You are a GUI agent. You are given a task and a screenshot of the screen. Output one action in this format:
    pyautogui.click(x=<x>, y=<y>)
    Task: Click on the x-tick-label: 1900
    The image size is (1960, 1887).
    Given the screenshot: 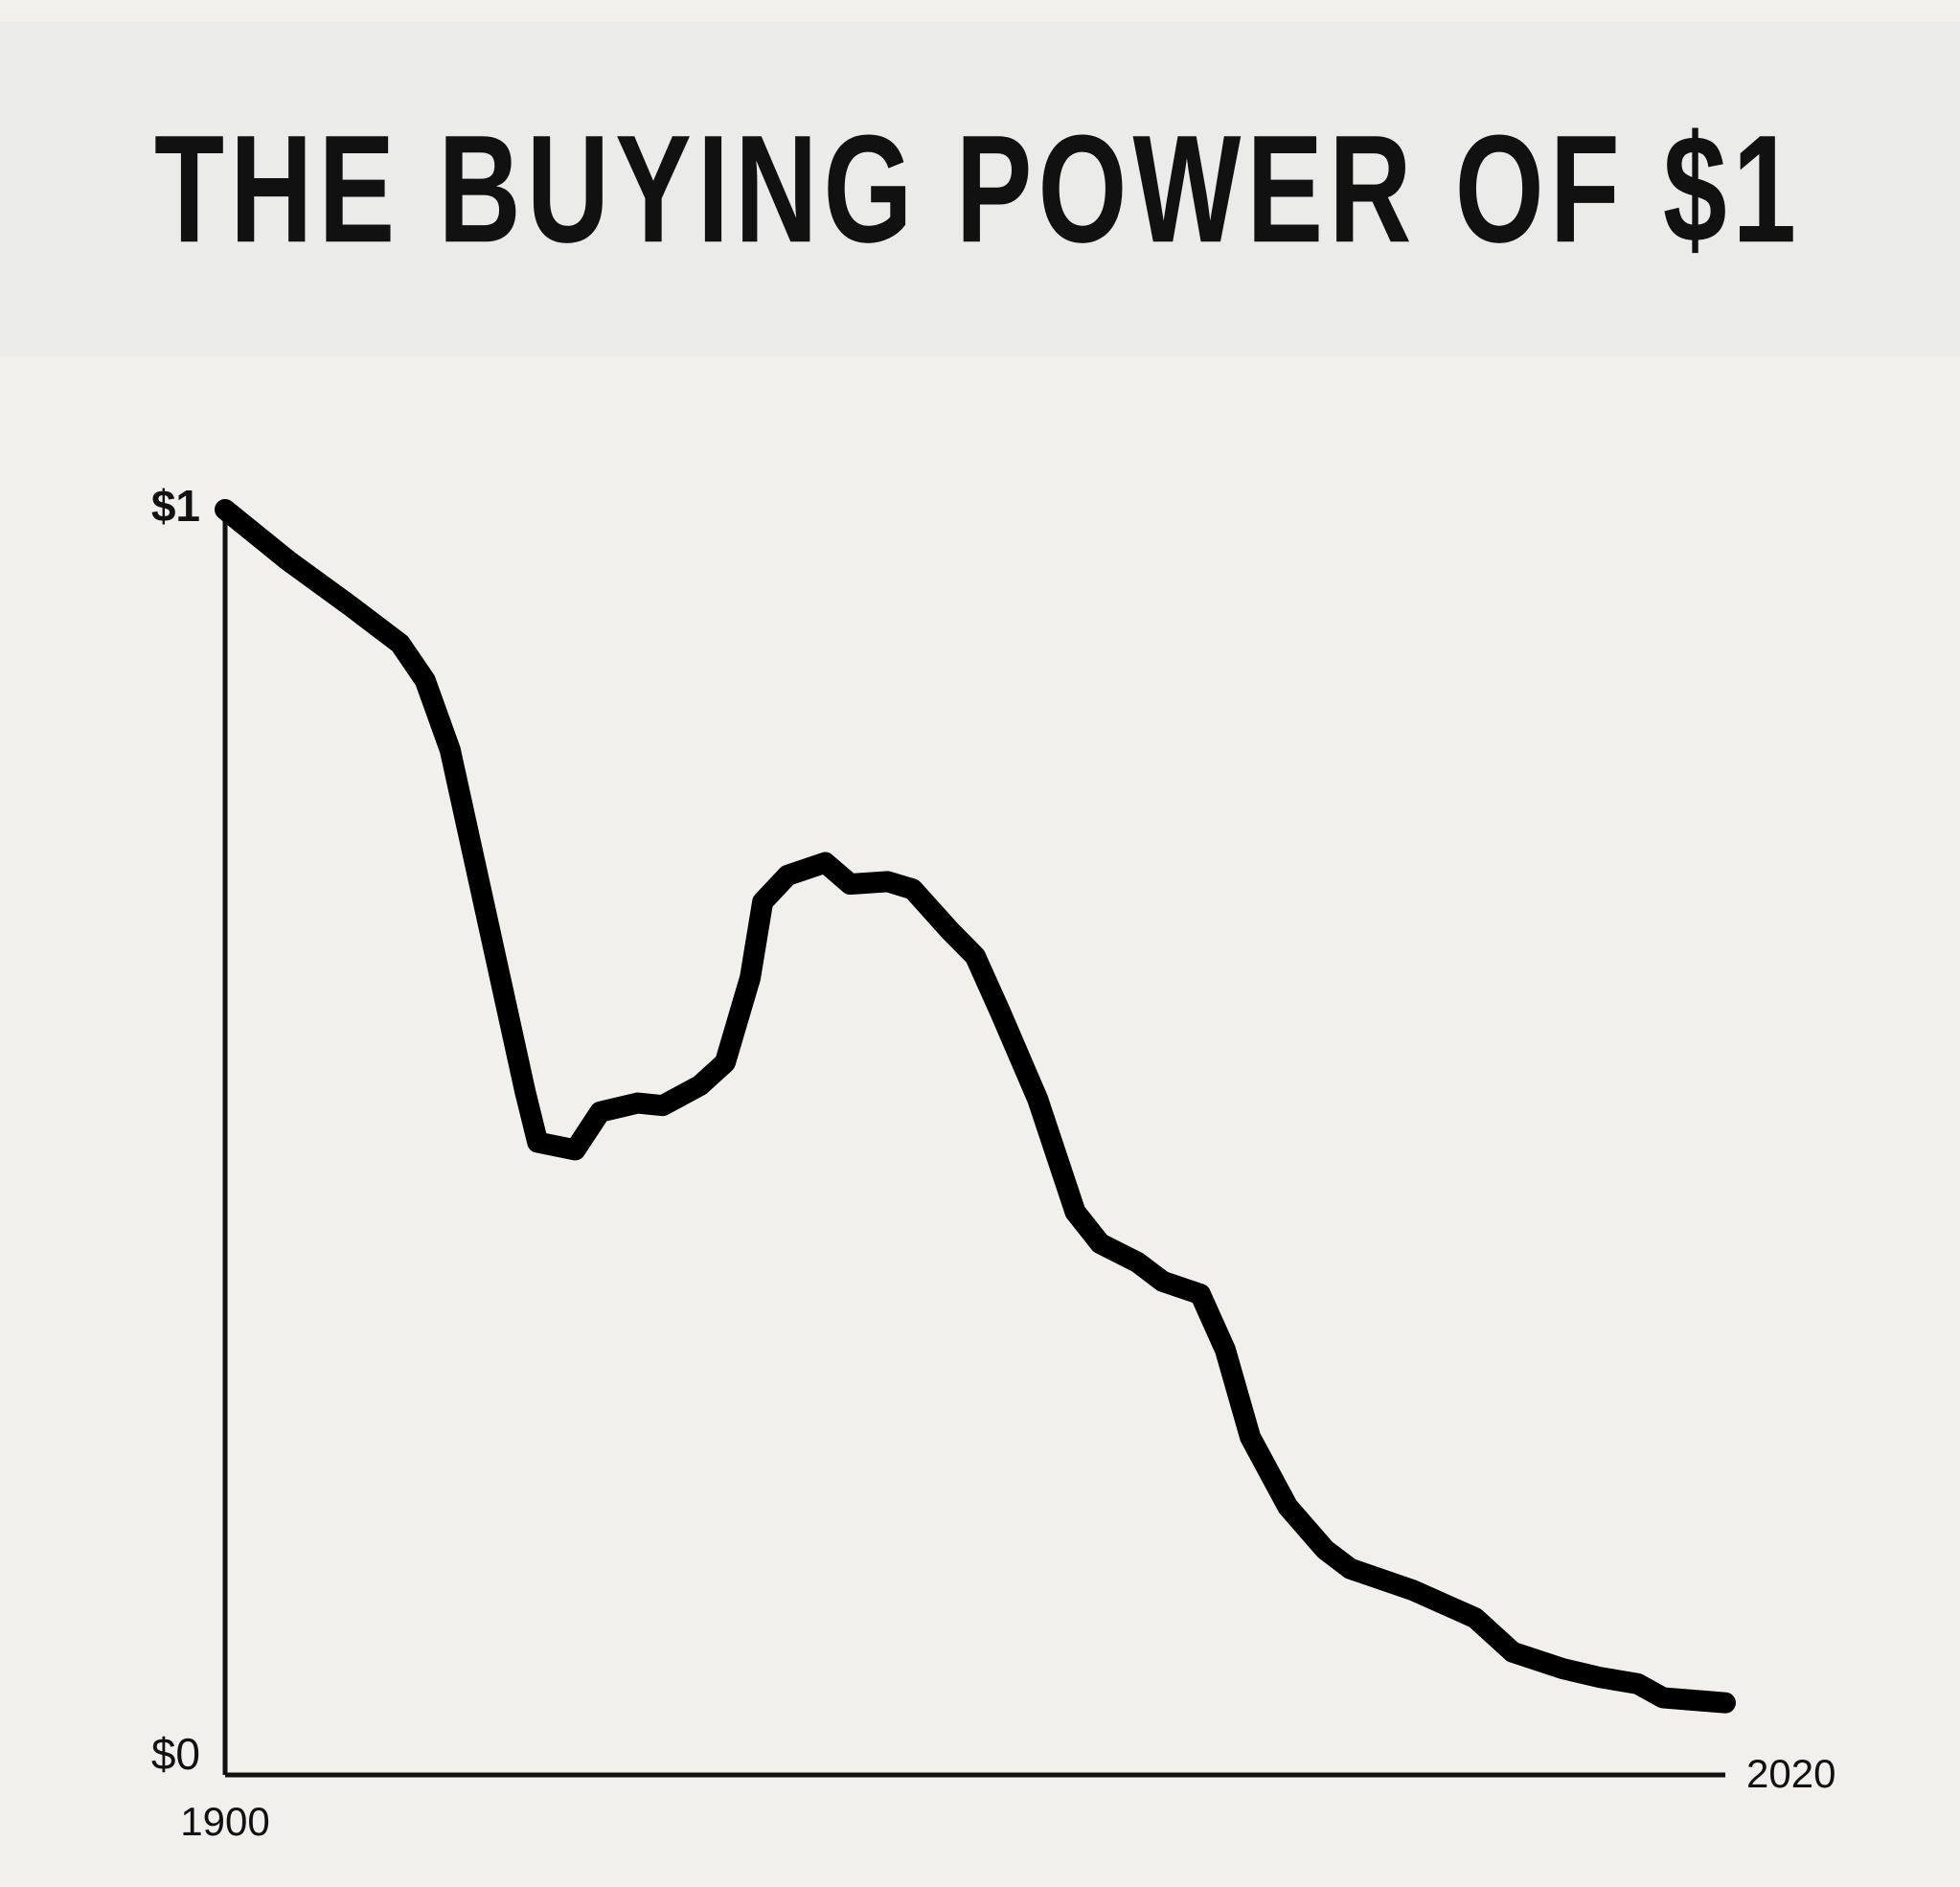 What is the action you would take?
    pyautogui.click(x=224, y=1821)
    